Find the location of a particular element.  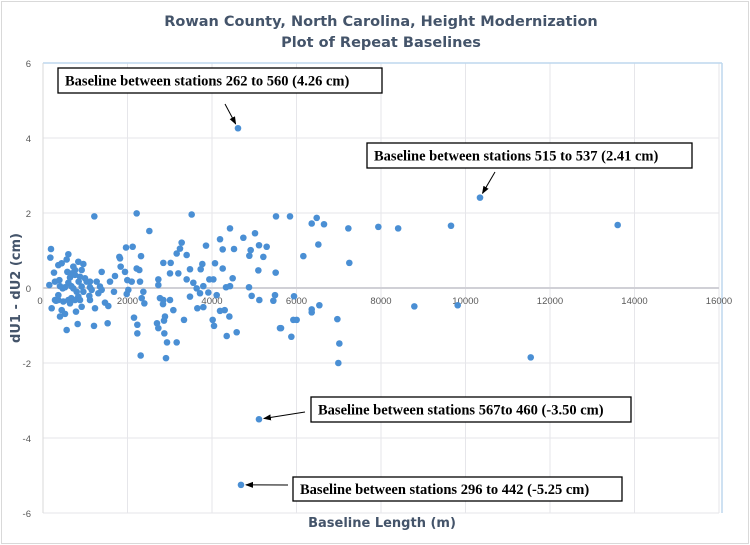

x-tick-label: 16000 is located at coordinates (719, 301).